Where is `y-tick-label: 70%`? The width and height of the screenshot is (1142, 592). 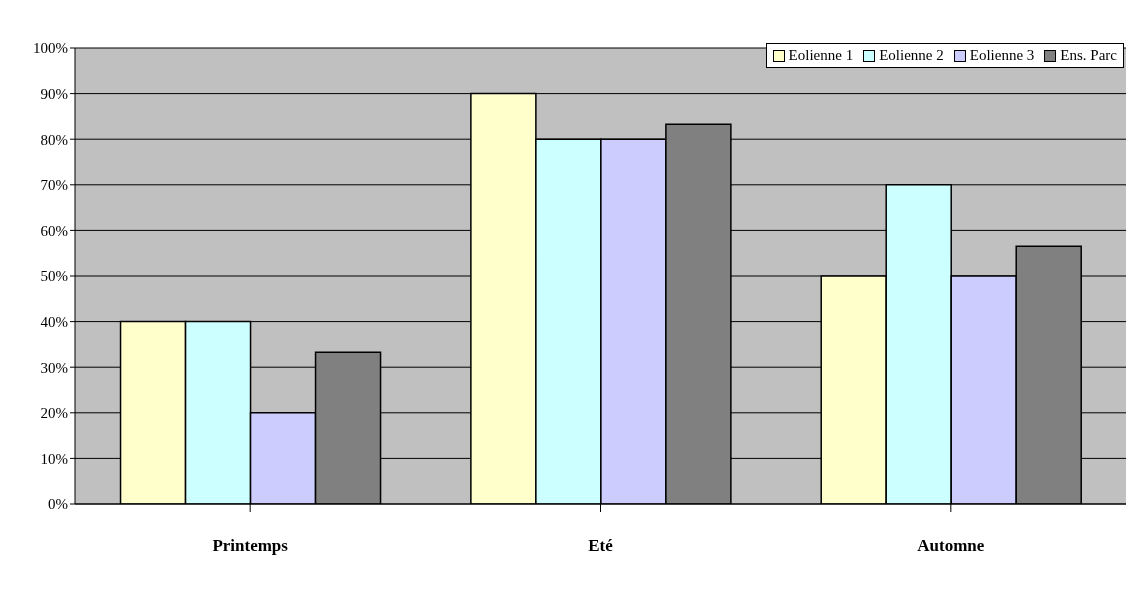
y-tick-label: 70% is located at coordinates (54, 185).